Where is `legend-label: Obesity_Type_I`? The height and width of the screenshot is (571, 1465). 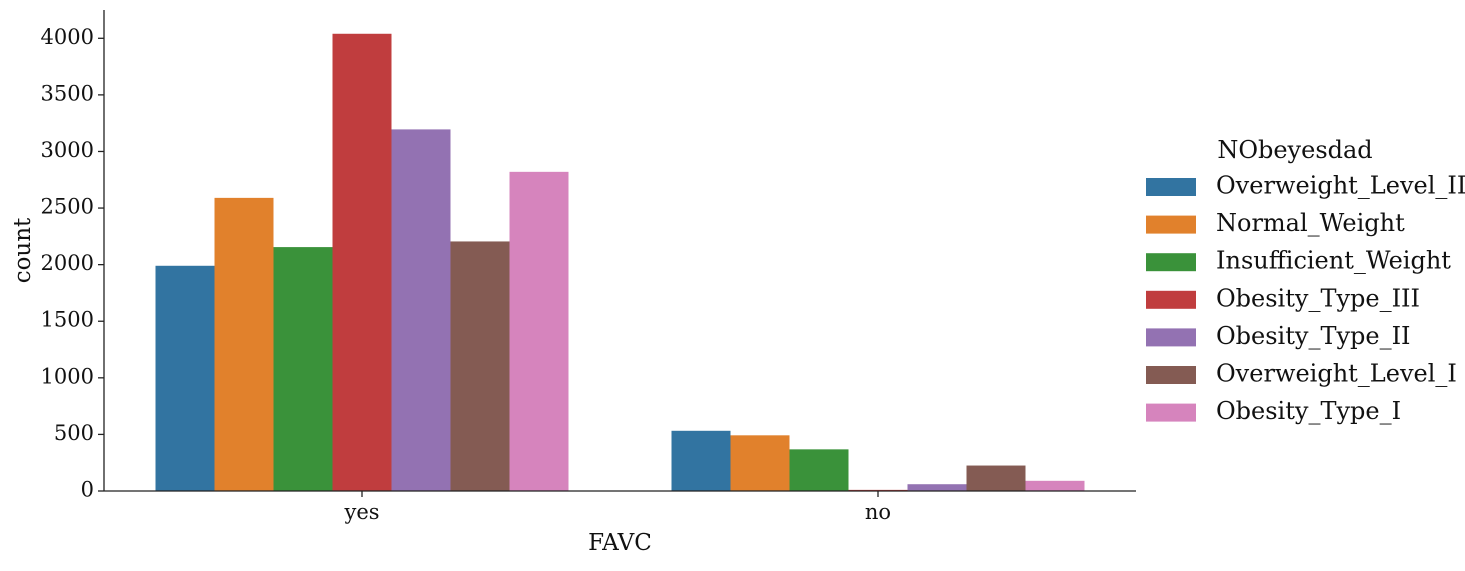
legend-label: Obesity_Type_I is located at coordinates (1308, 411).